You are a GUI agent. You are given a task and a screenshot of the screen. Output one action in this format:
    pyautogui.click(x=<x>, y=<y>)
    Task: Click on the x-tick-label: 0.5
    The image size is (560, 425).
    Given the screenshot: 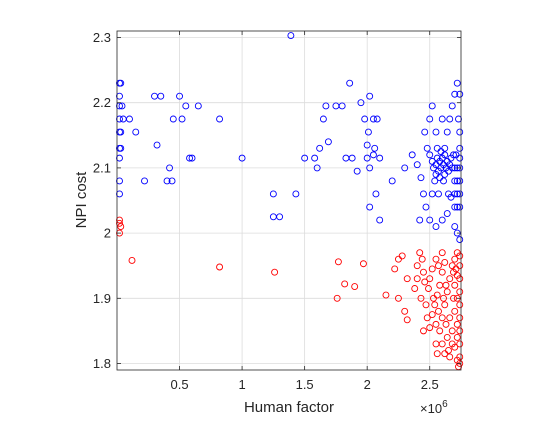 What is the action you would take?
    pyautogui.click(x=180, y=384)
    